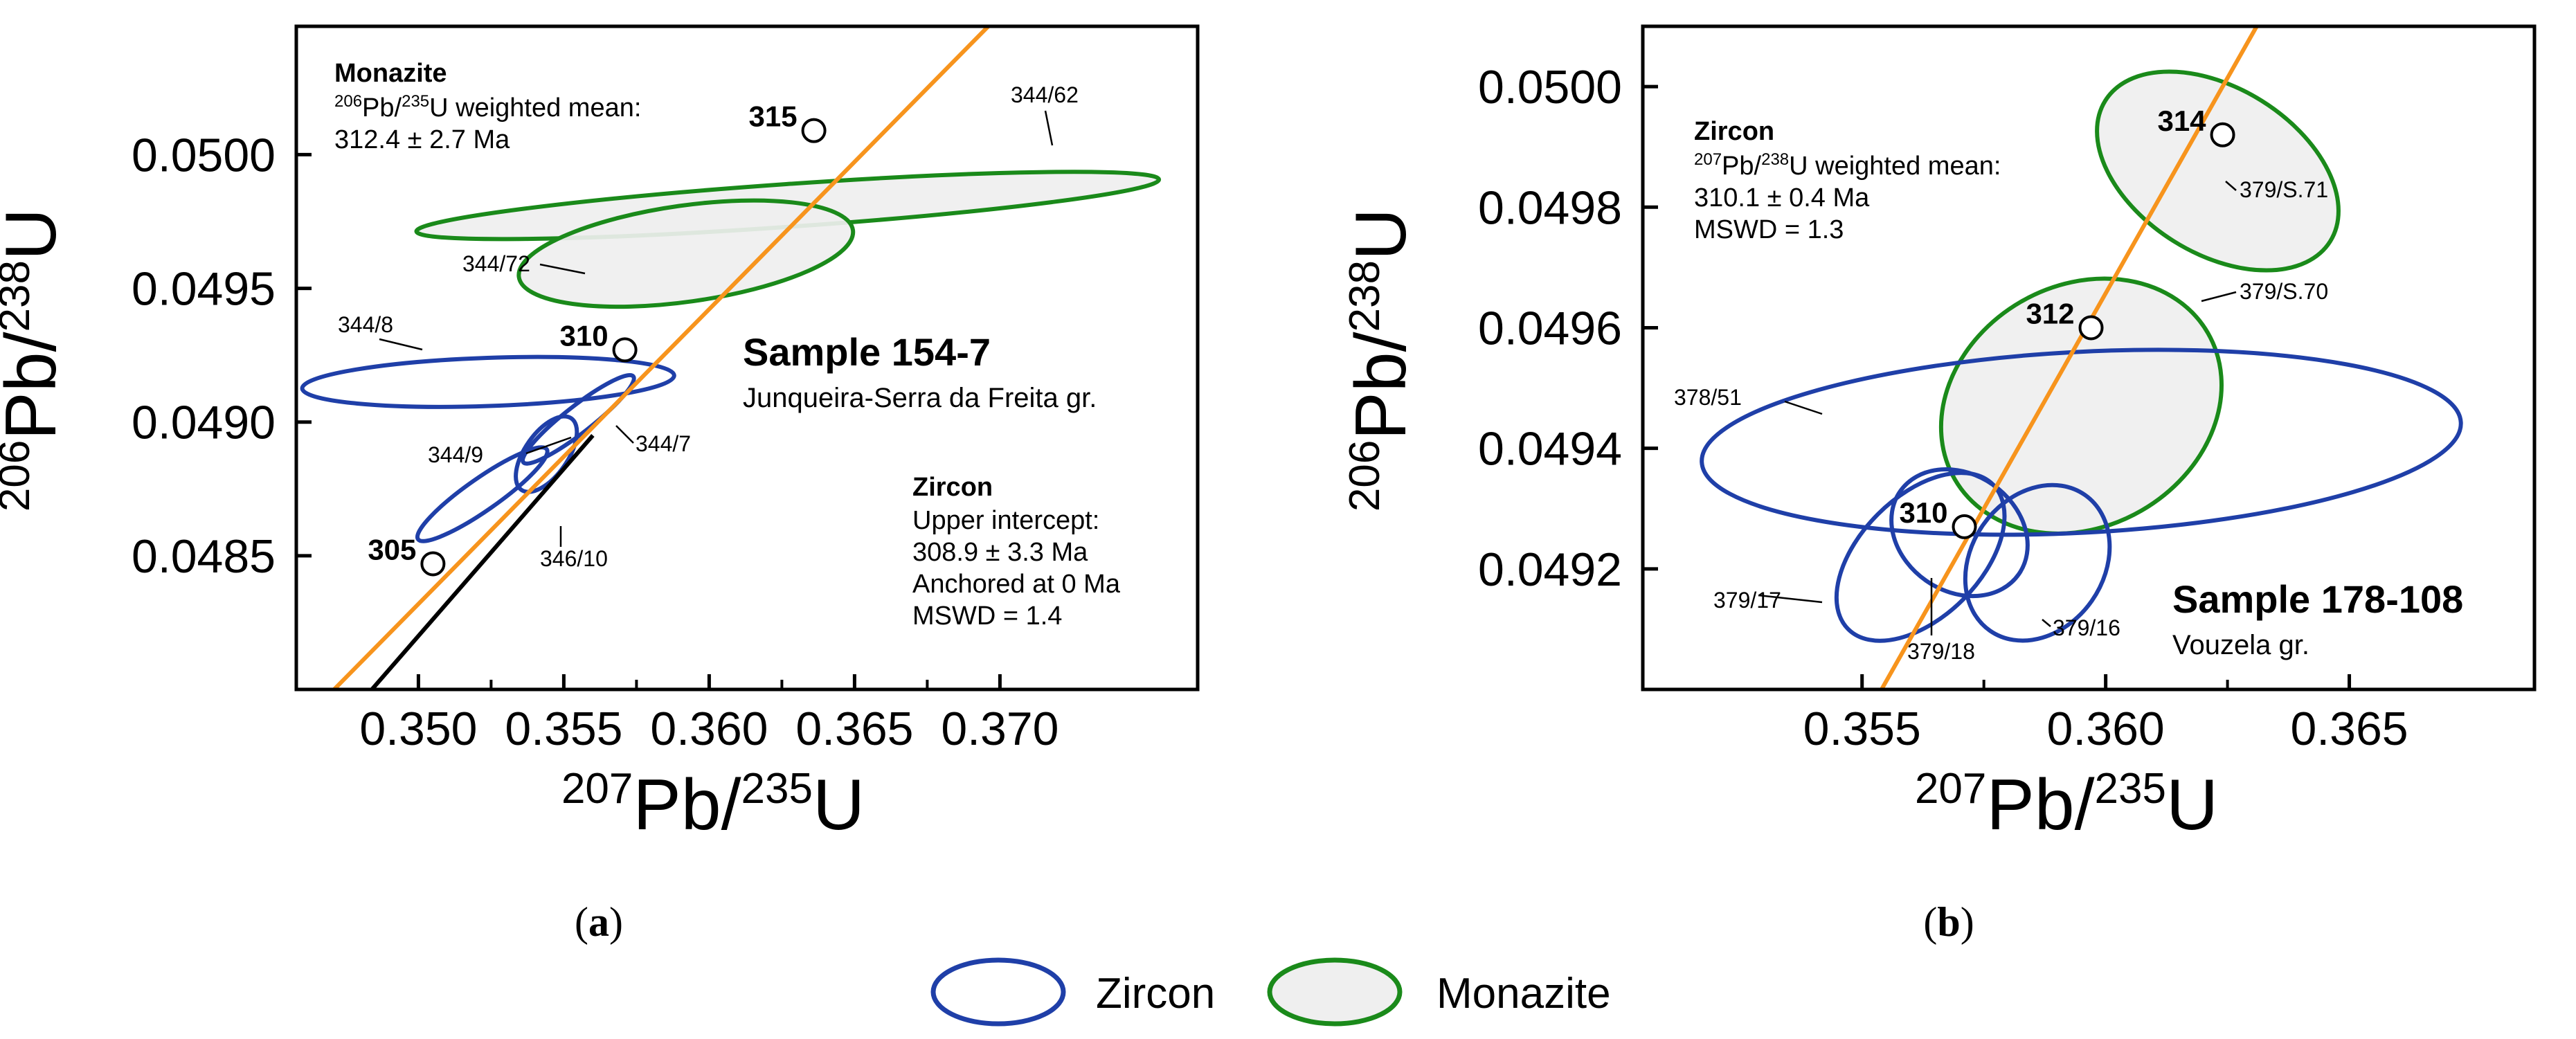 The image size is (2576, 1039). I want to click on y-tick-label: 0.0490, so click(204, 423).